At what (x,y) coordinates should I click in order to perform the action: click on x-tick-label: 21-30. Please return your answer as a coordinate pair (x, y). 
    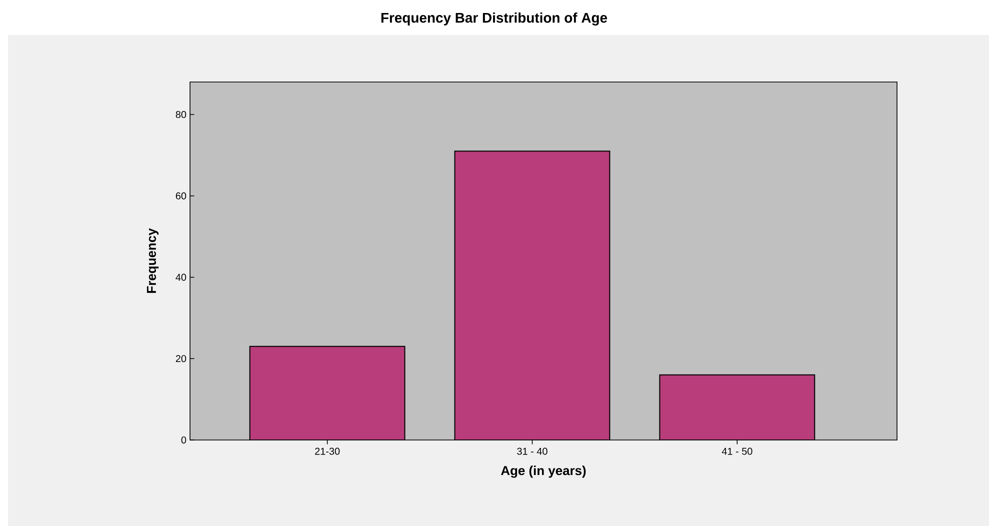
    Looking at the image, I should click on (327, 451).